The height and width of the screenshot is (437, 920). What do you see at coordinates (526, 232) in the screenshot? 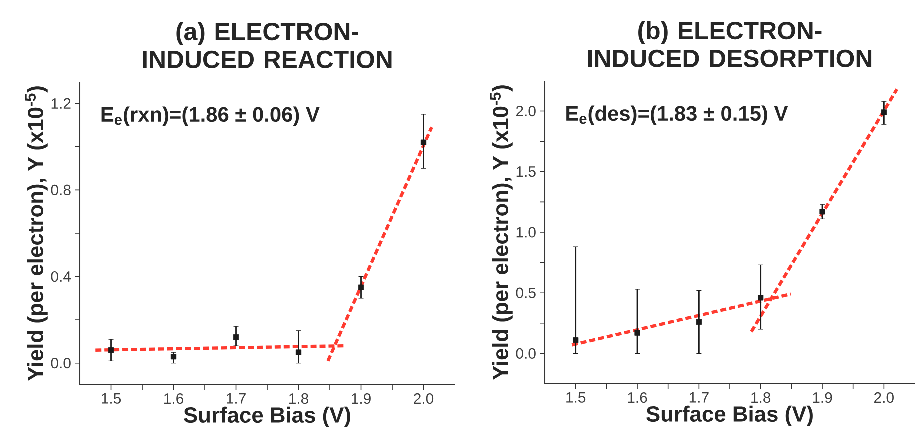
I see `y-tick-label: 1.0` at bounding box center [526, 232].